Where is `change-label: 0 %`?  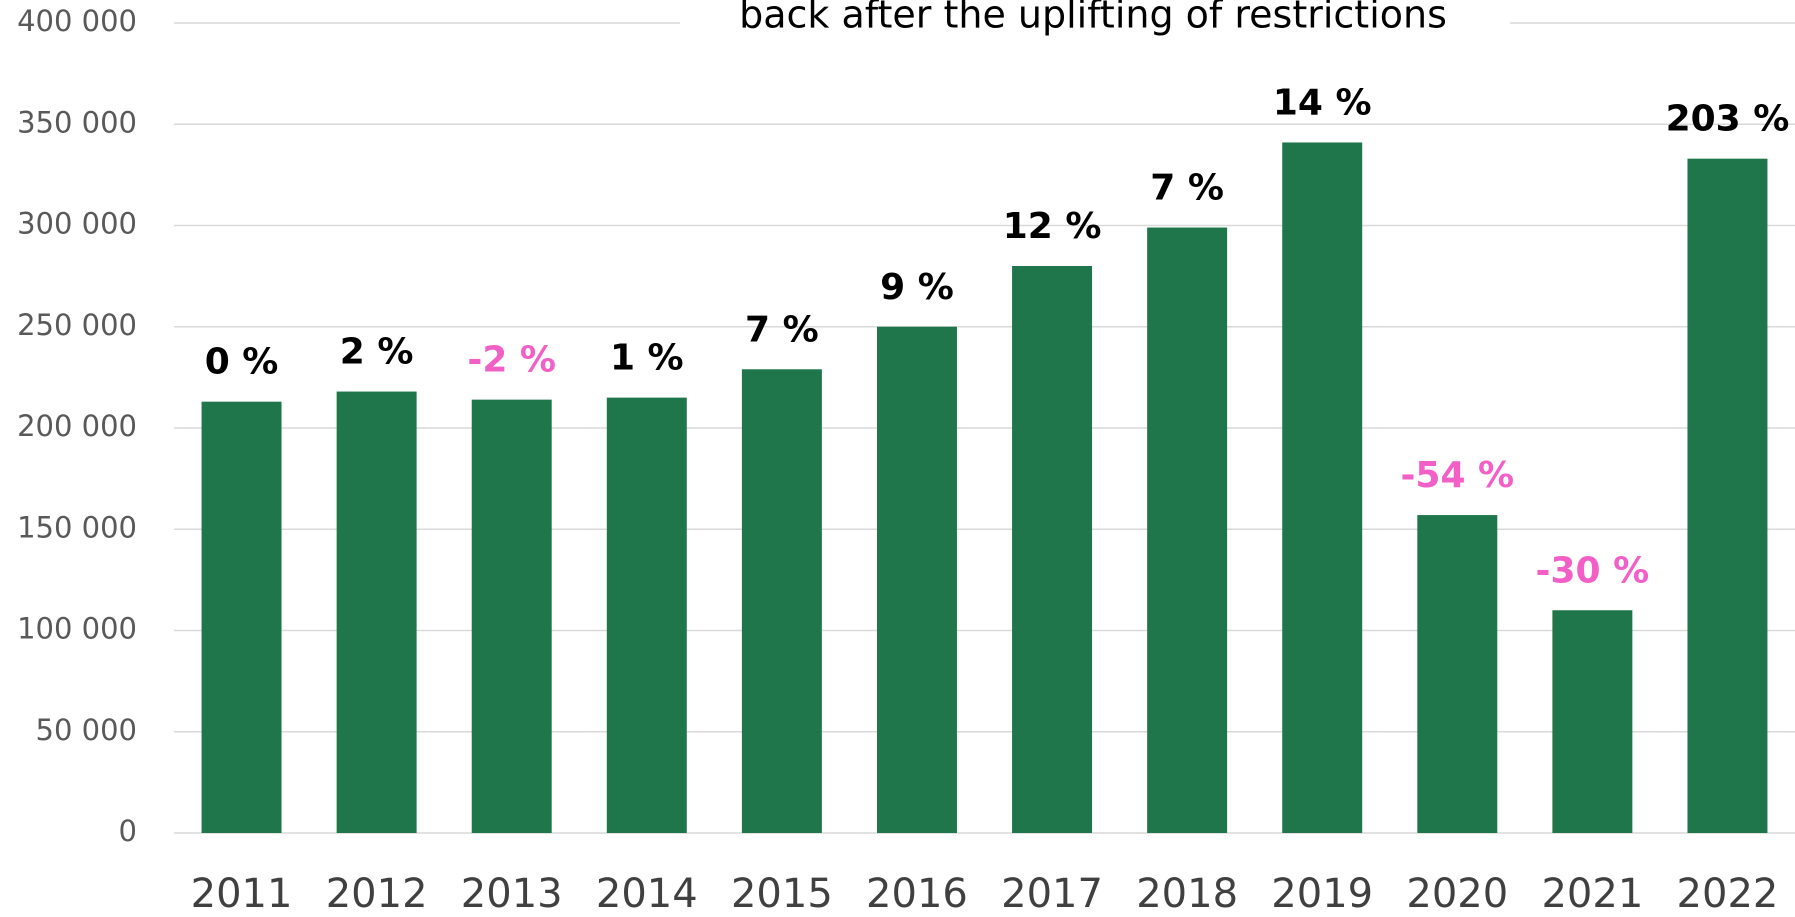
change-label: 0 % is located at coordinates (242, 362).